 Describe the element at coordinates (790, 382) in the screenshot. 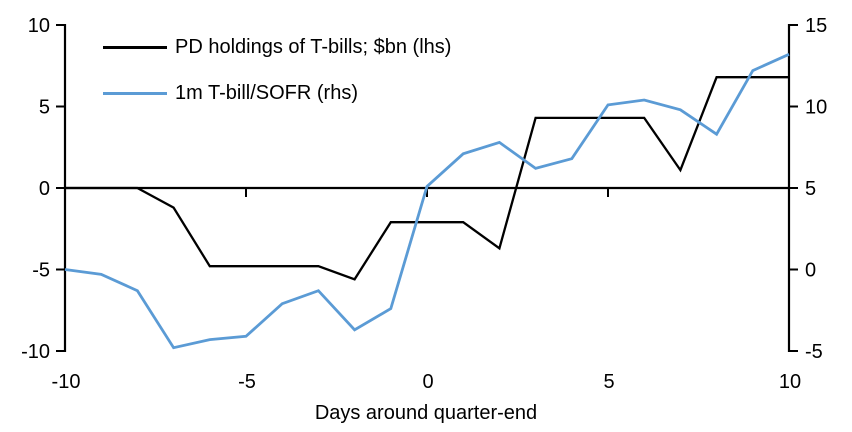

I see `x-axis-tick-label: 10` at that location.